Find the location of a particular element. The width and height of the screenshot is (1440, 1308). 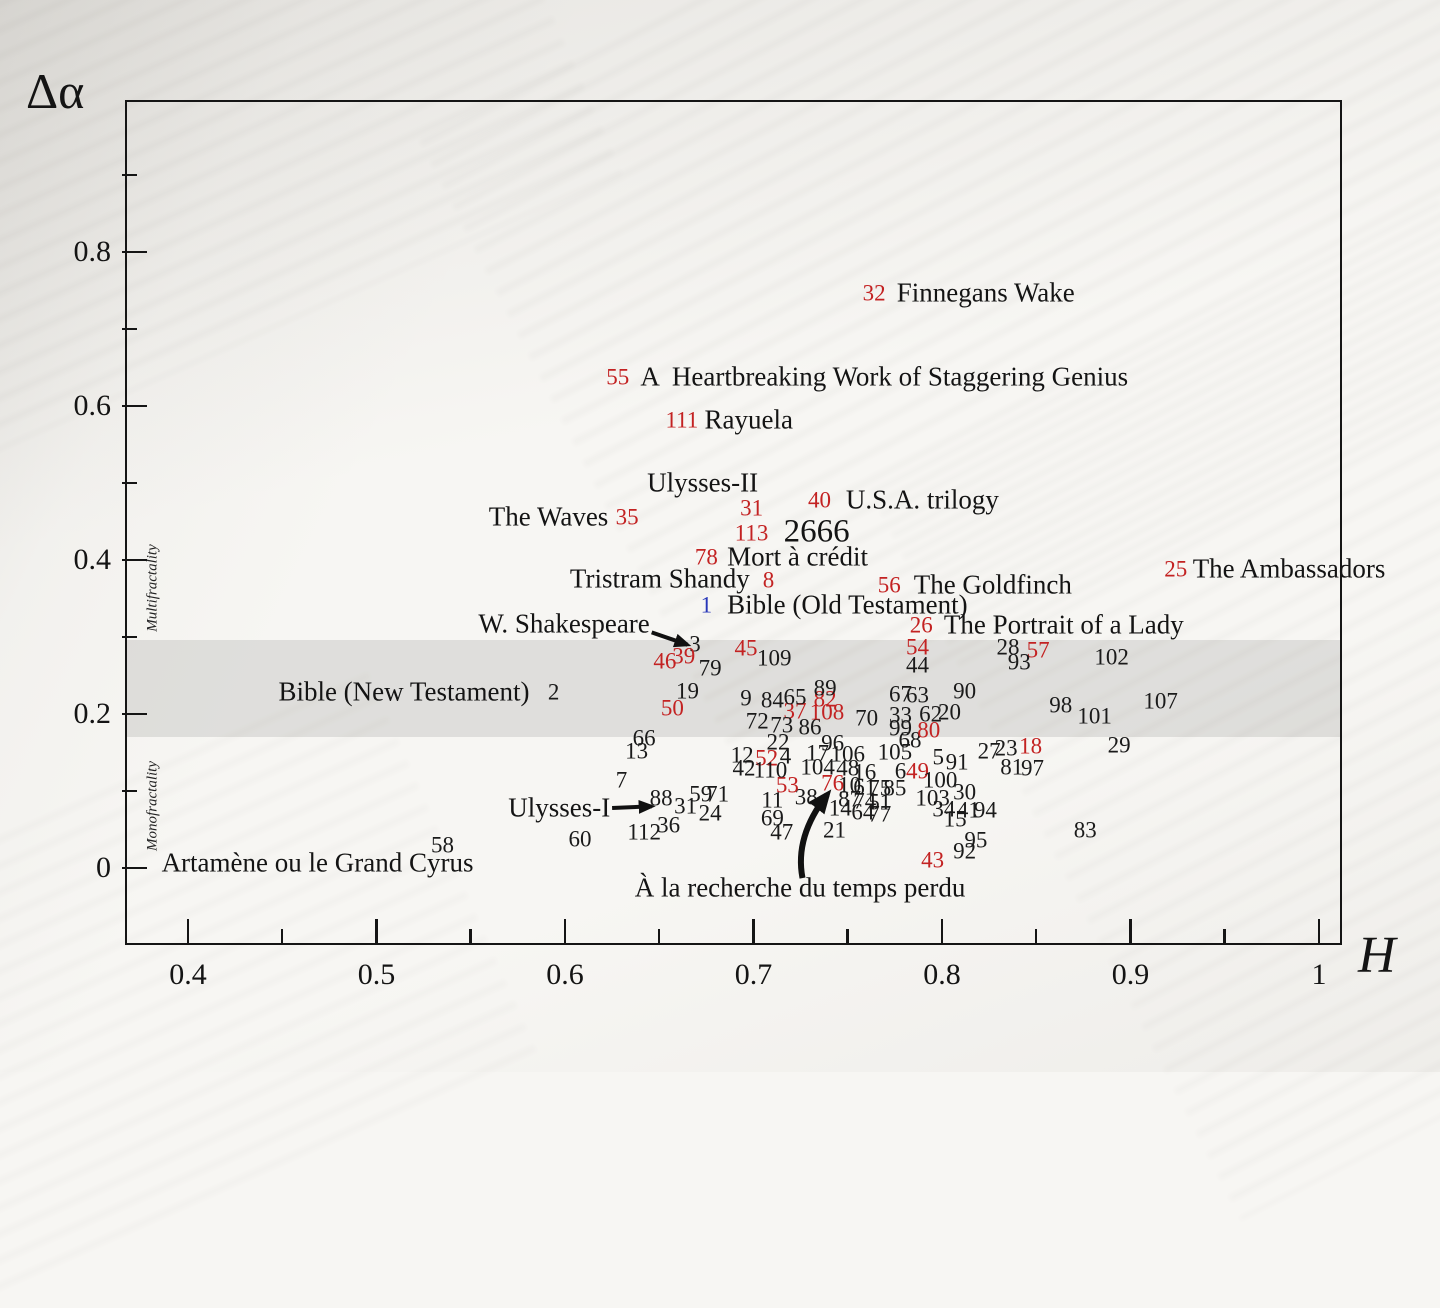

annotation-bible-new-testament: Bible (New Testament) is located at coordinates (404, 691).